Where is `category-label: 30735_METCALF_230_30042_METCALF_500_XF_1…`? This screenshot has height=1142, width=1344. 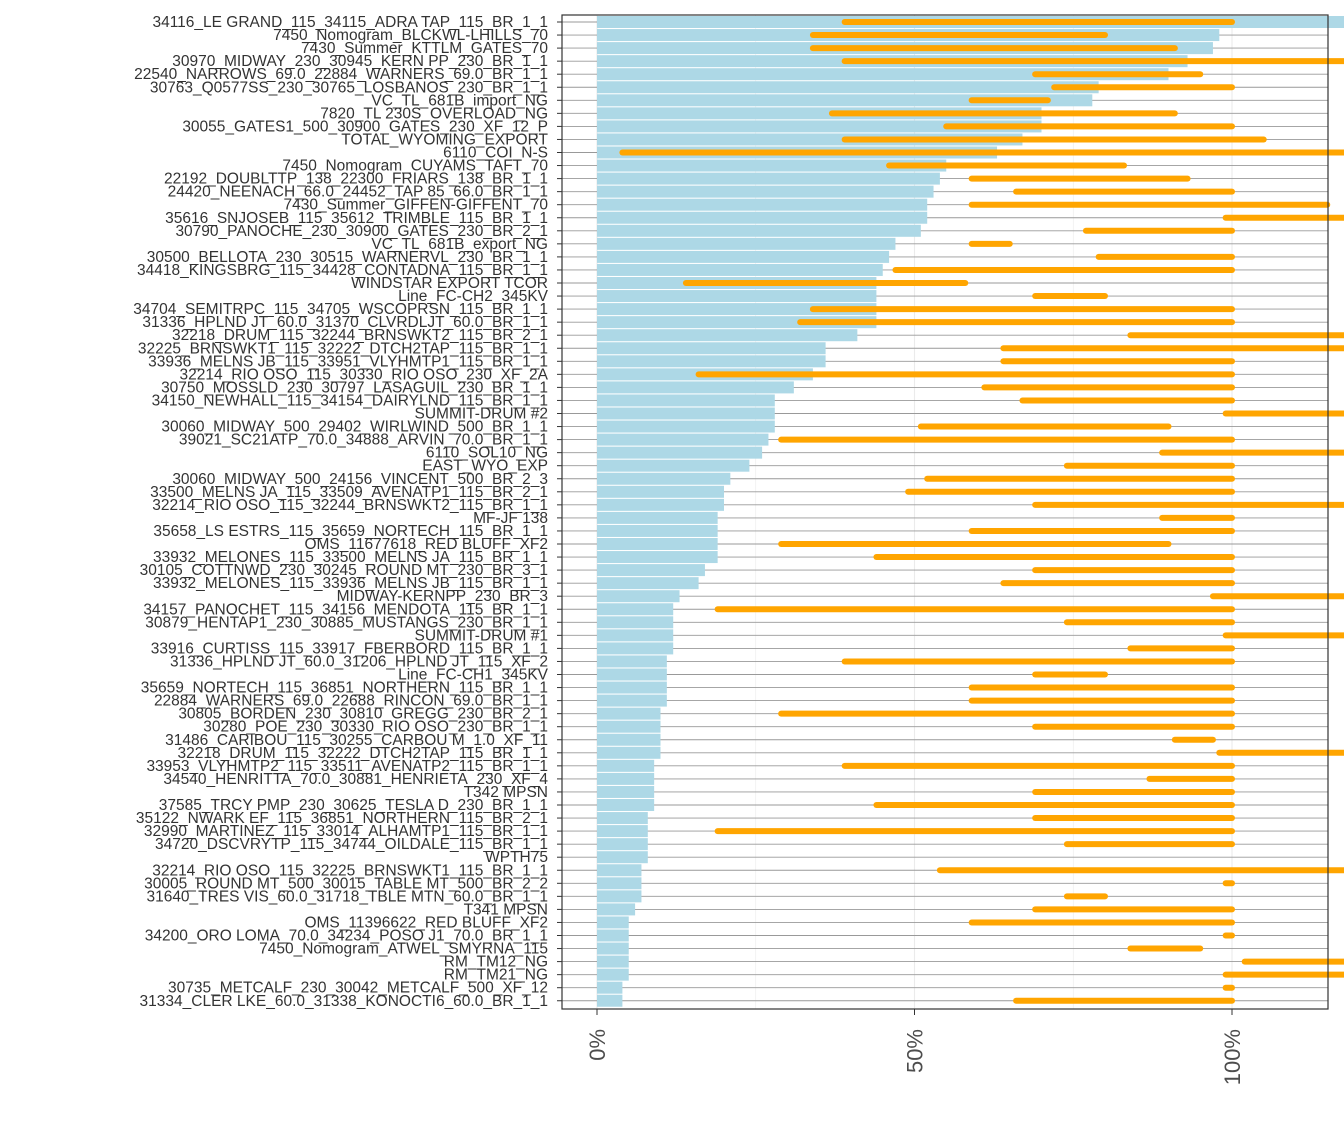 category-label: 30735_METCALF_230_30042_METCALF_500_XF_1… is located at coordinates (358, 988).